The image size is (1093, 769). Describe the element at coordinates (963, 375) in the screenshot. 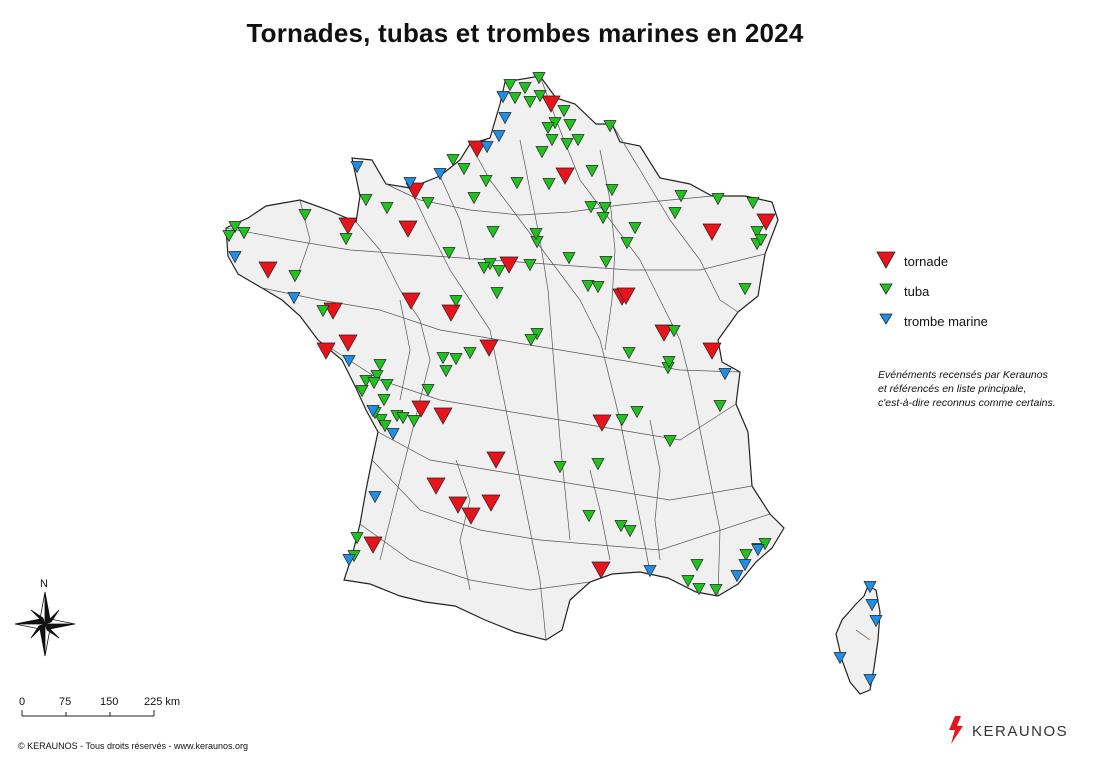

I see `note-line-1: Evénéments recensés par Keraunos` at that location.